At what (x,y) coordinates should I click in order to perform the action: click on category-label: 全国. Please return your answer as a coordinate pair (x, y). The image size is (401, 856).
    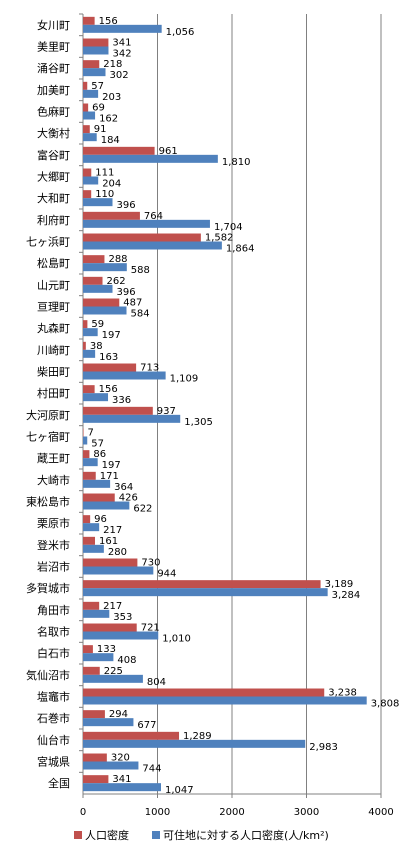
    Looking at the image, I should click on (59, 783).